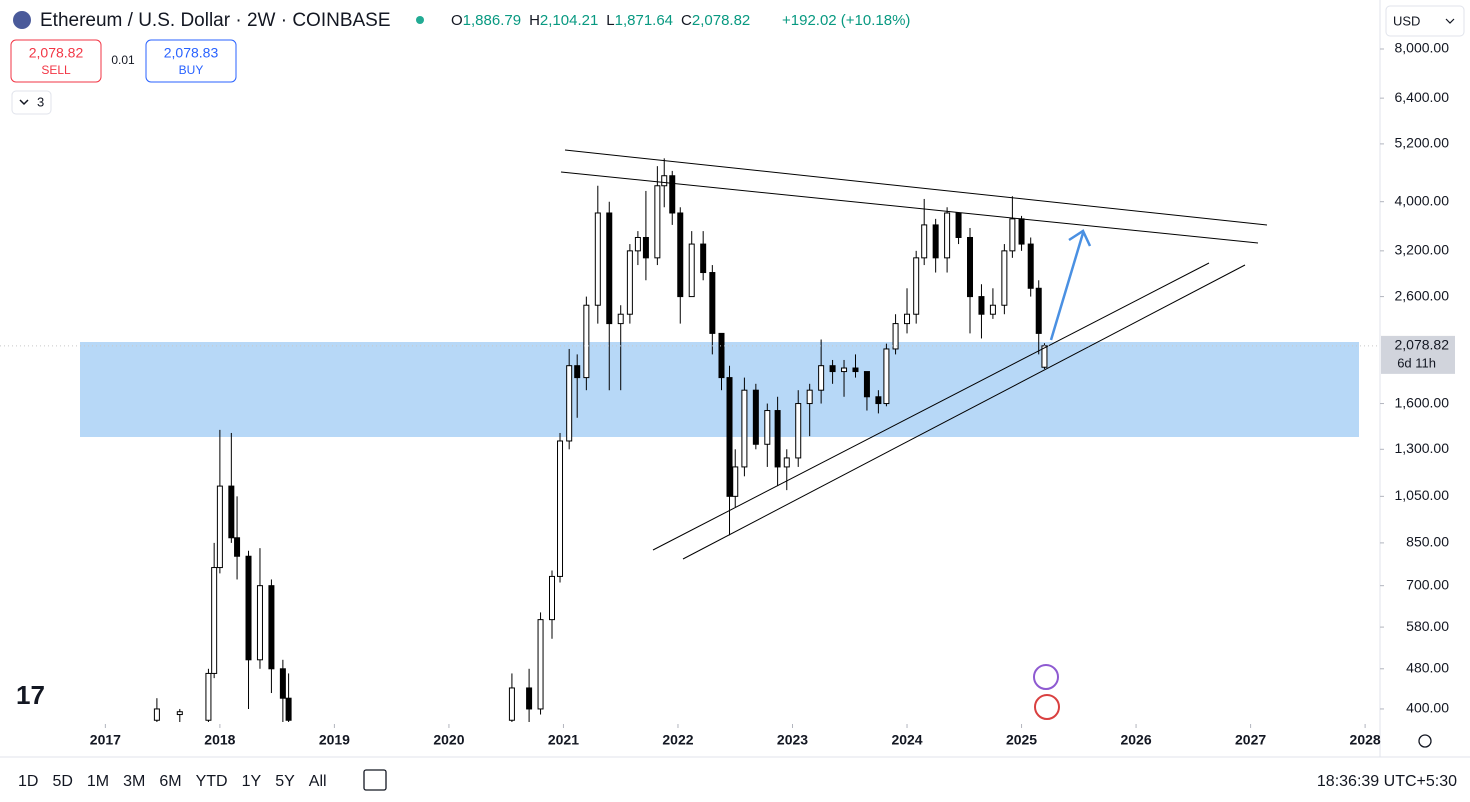 Image resolution: width=1470 pixels, height=802 pixels. Describe the element at coordinates (1070, 285) in the screenshot. I see `arrow` at that location.